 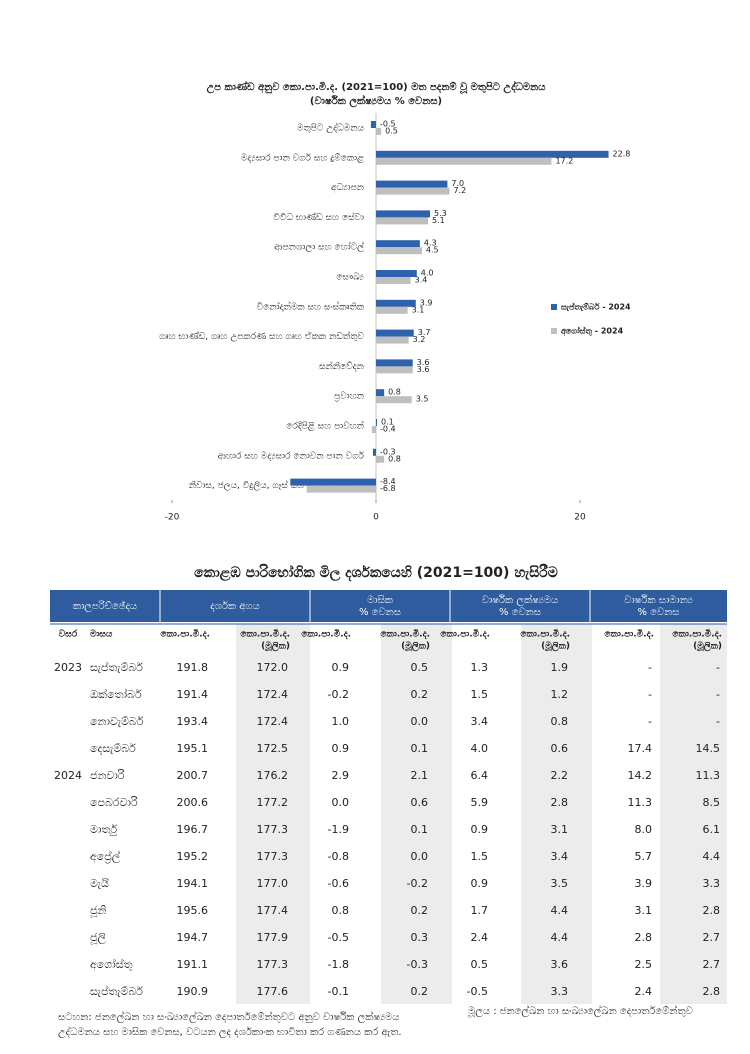 What do you see at coordinates (193, 721) in the screenshot?
I see `value-cell: 193.4` at bounding box center [193, 721].